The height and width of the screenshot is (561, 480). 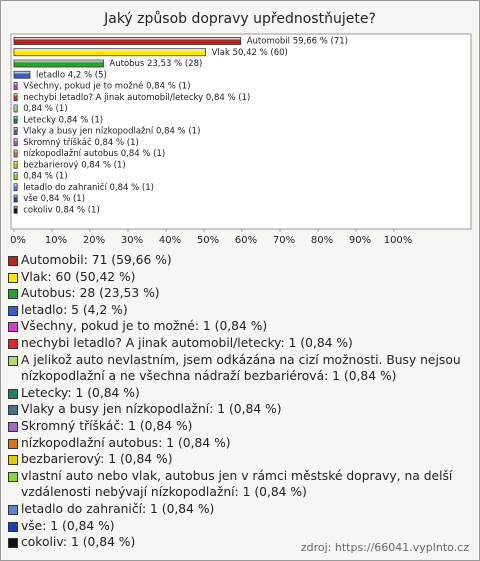 What do you see at coordinates (132, 240) in the screenshot?
I see `x-tick-label: 30%` at bounding box center [132, 240].